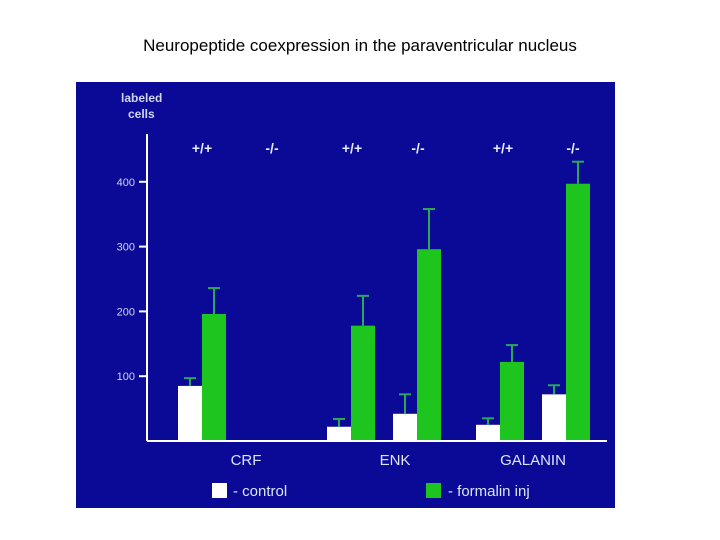  Describe the element at coordinates (371, 491) in the screenshot. I see `legend: - control - formalin inj` at that location.